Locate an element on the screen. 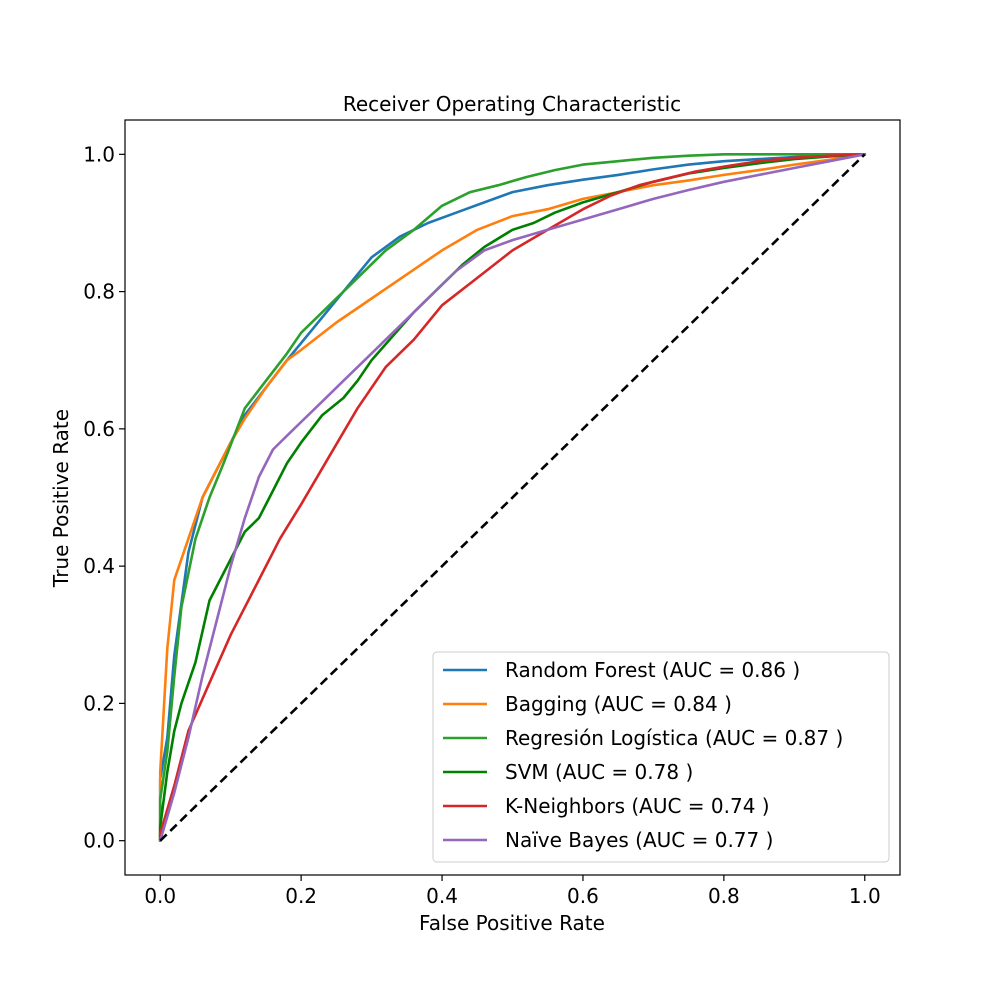 This screenshot has height=1000, width=1000. legend-entry: Random Forest (AUC = 0.86 ) is located at coordinates (652, 670).